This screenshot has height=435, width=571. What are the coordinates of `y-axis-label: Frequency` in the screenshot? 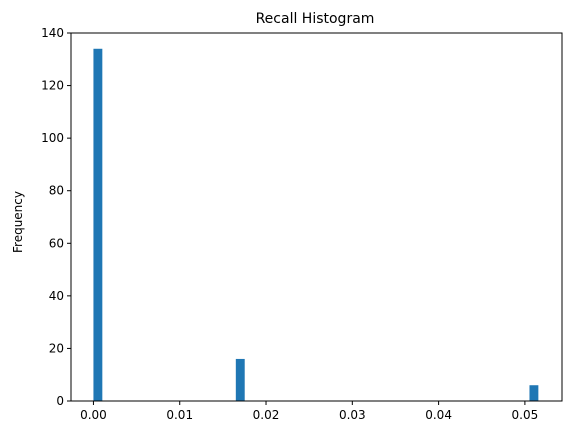 It's located at (18, 222).